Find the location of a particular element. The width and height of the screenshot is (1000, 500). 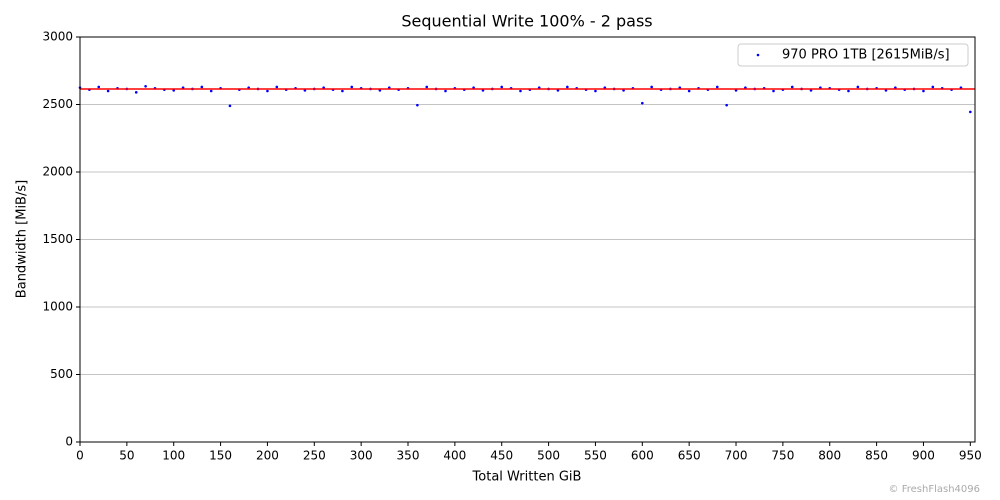

x-tick-label: 500 is located at coordinates (548, 456).